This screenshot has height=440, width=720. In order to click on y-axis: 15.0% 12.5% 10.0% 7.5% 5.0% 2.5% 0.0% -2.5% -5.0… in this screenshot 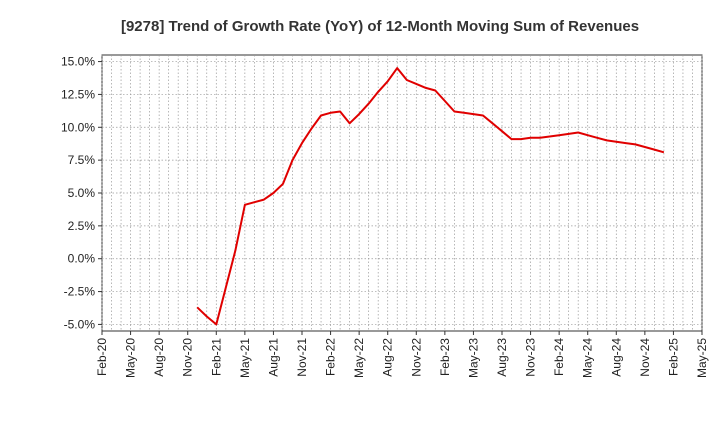, I will do `click(81, 193)`.